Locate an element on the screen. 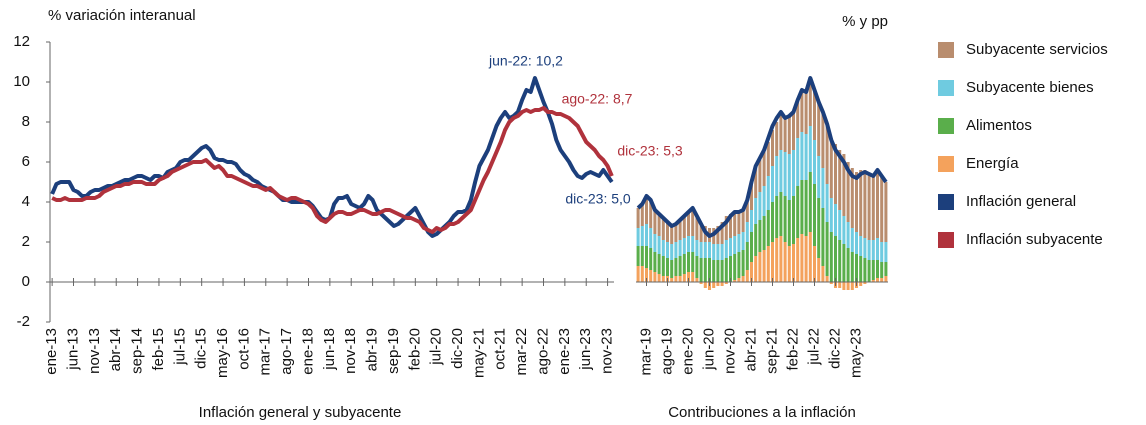  x-tick-label: jun-20 is located at coordinates (708, 349).